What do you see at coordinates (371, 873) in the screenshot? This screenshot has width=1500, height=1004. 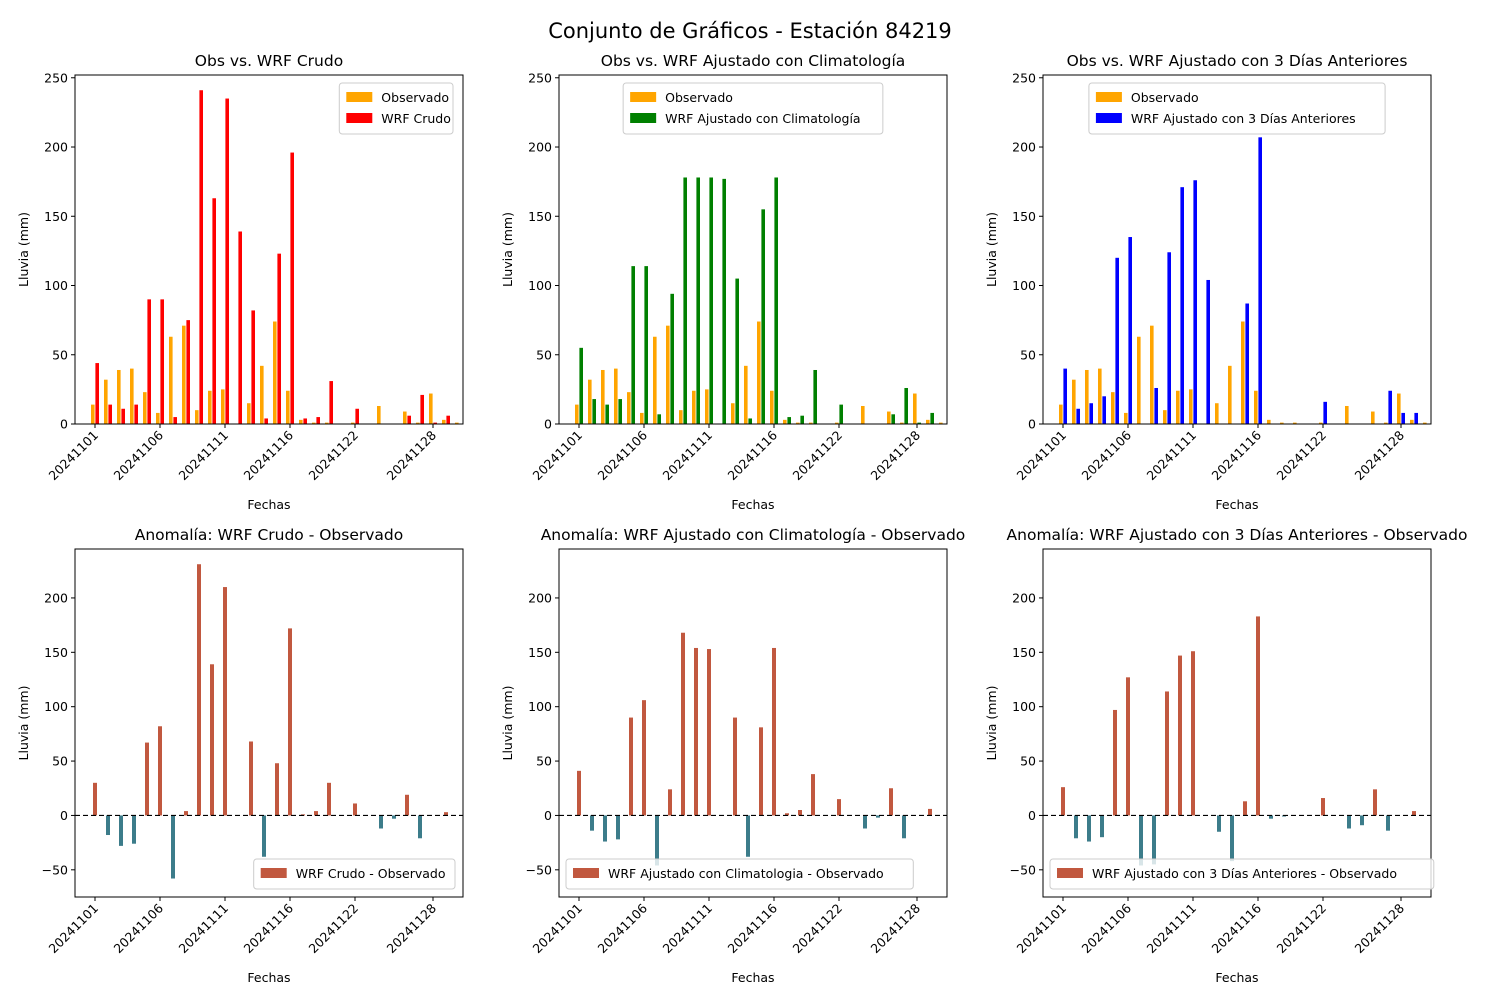 I see `legend-label: WRF Crudo - Observado` at bounding box center [371, 873].